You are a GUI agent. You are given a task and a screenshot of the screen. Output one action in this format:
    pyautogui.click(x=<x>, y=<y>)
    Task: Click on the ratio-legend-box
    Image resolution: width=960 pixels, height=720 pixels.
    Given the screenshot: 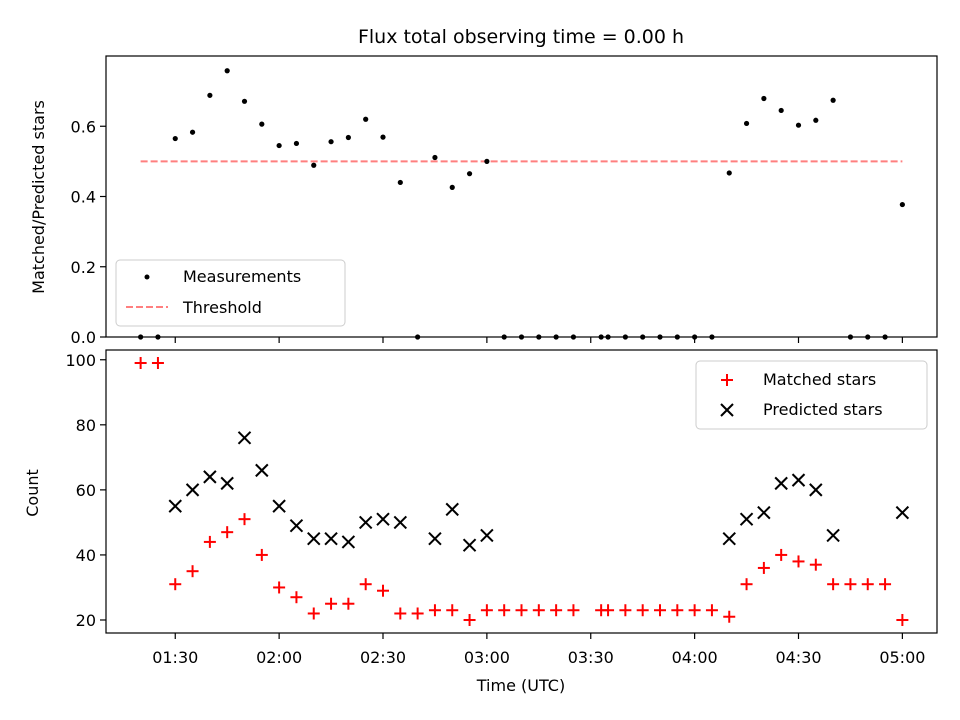 What is the action you would take?
    pyautogui.click(x=230, y=293)
    